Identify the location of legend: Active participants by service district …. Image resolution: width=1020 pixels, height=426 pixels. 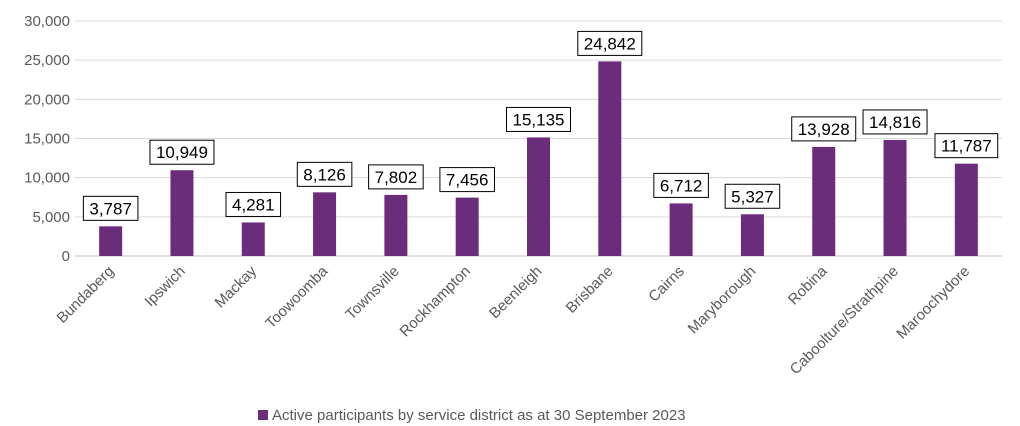
(472, 415).